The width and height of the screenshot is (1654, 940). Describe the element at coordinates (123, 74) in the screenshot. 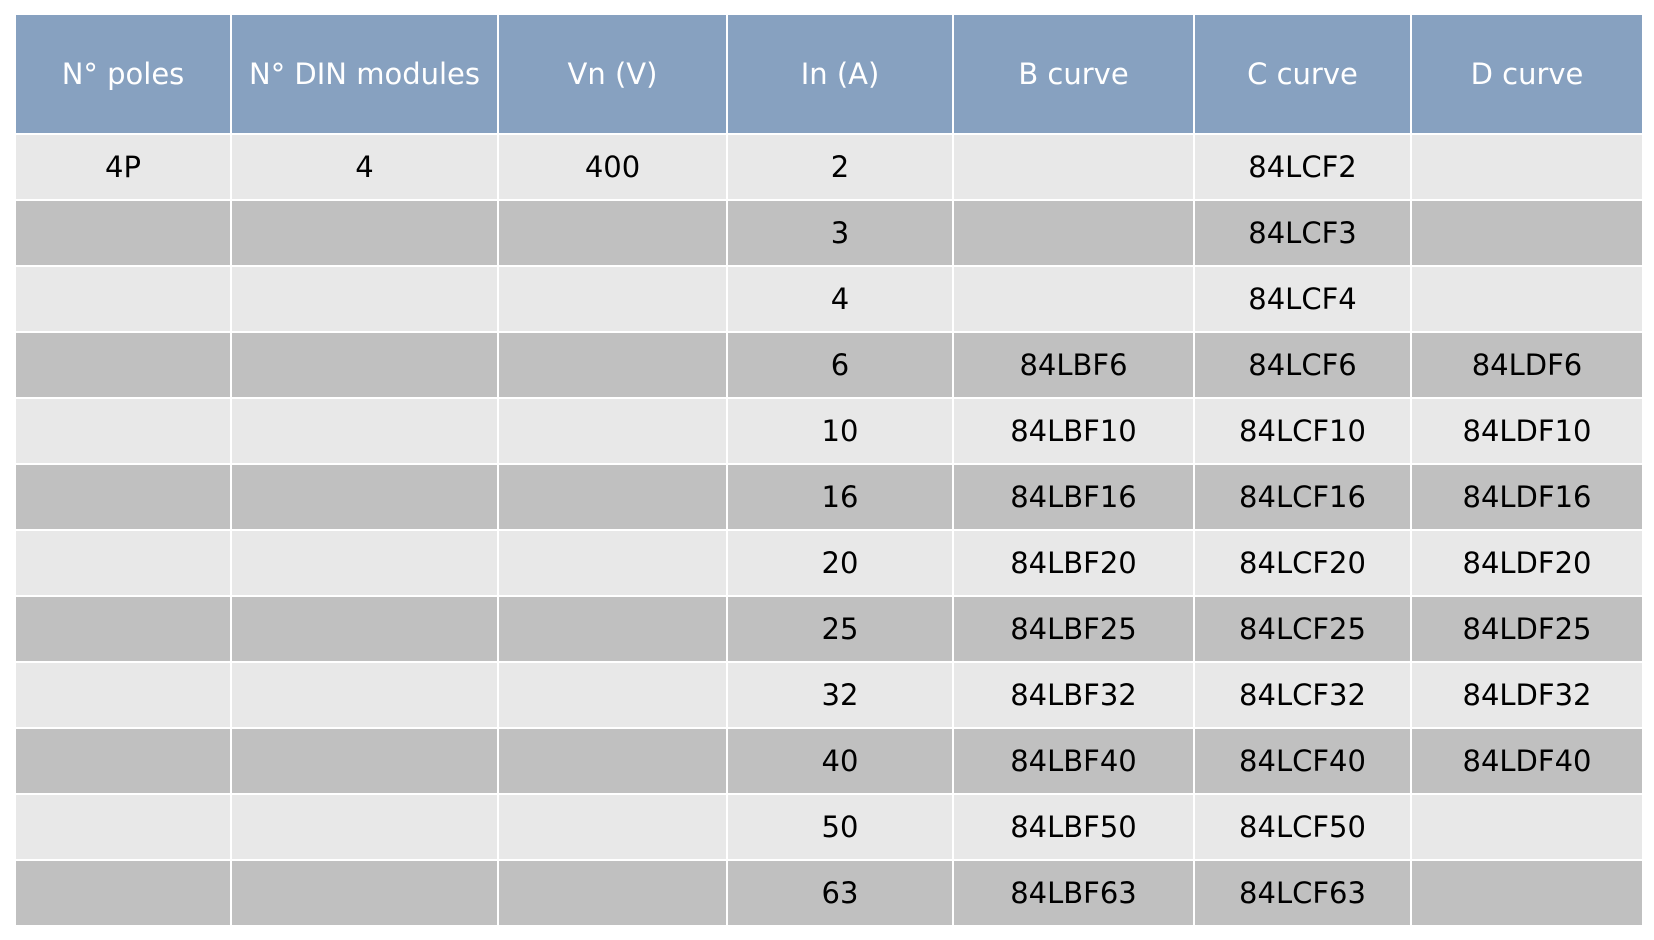

I see `column-header: N° poles` at that location.